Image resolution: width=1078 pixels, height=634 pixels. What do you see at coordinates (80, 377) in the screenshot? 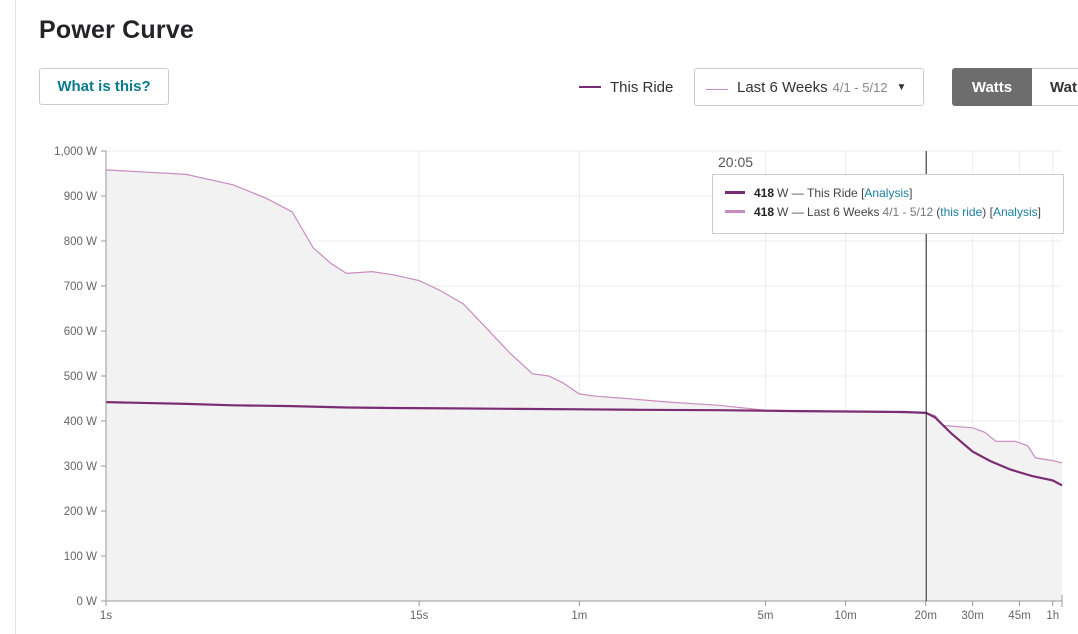
I see `y-tick-label: 500 W` at bounding box center [80, 377].